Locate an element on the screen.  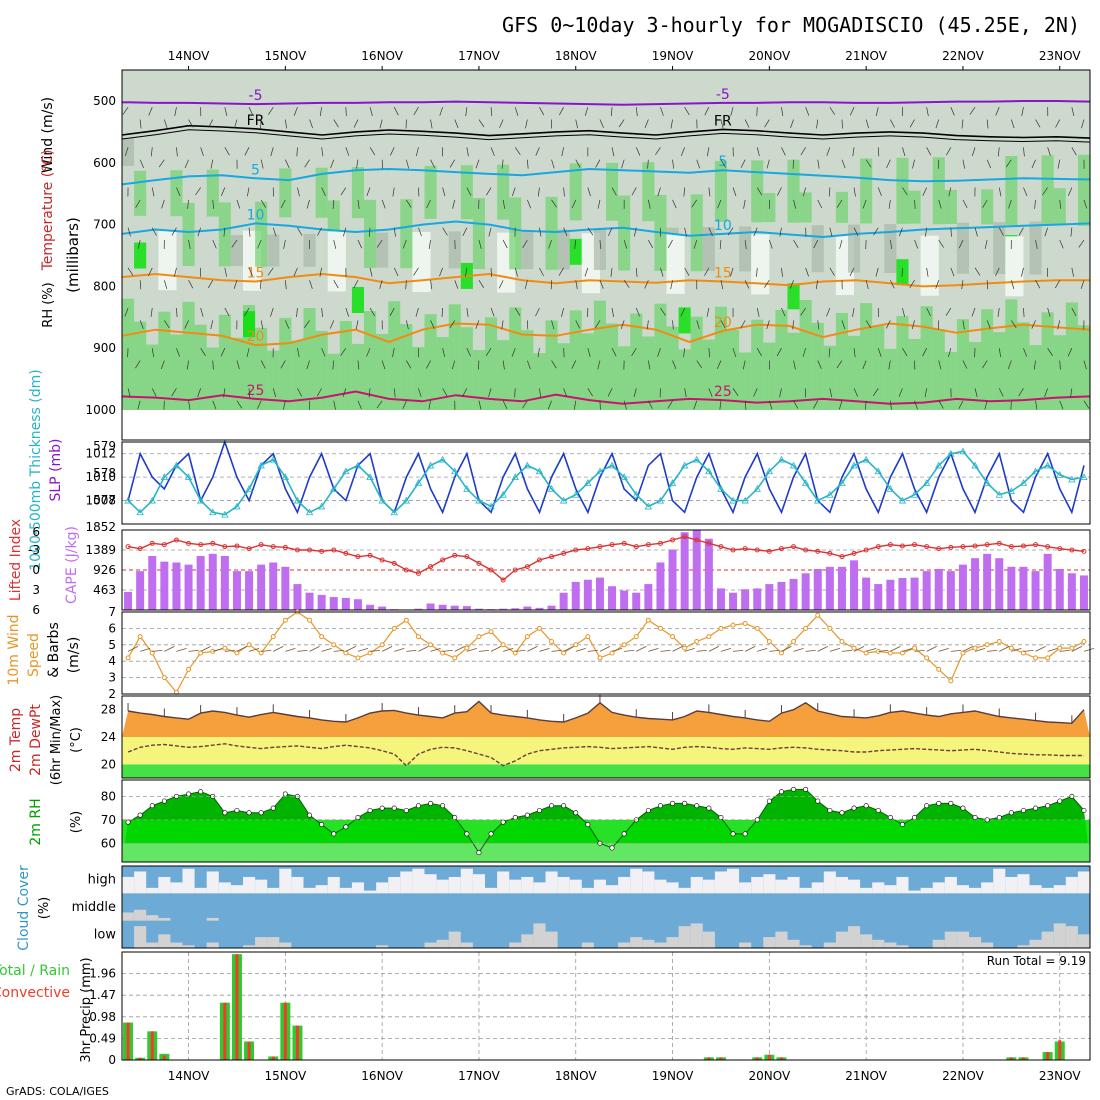
date-label-top: 20NOV is located at coordinates (769, 56).